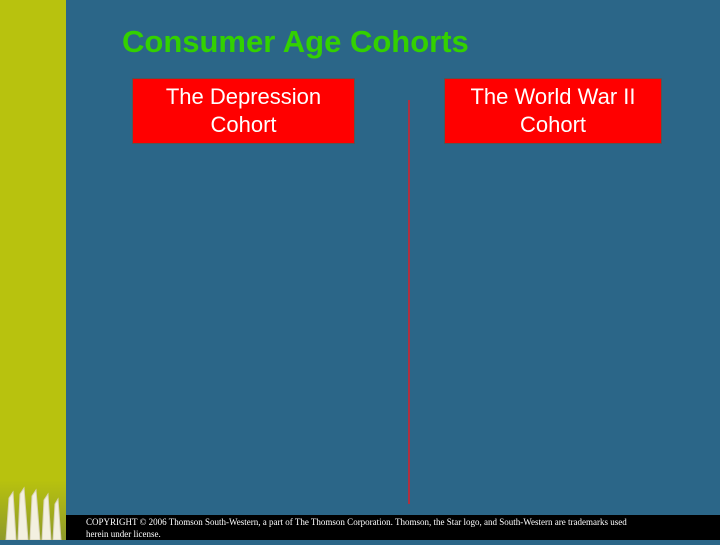  I want to click on depression-cohort-label: The Depression Cohort, so click(243, 110).